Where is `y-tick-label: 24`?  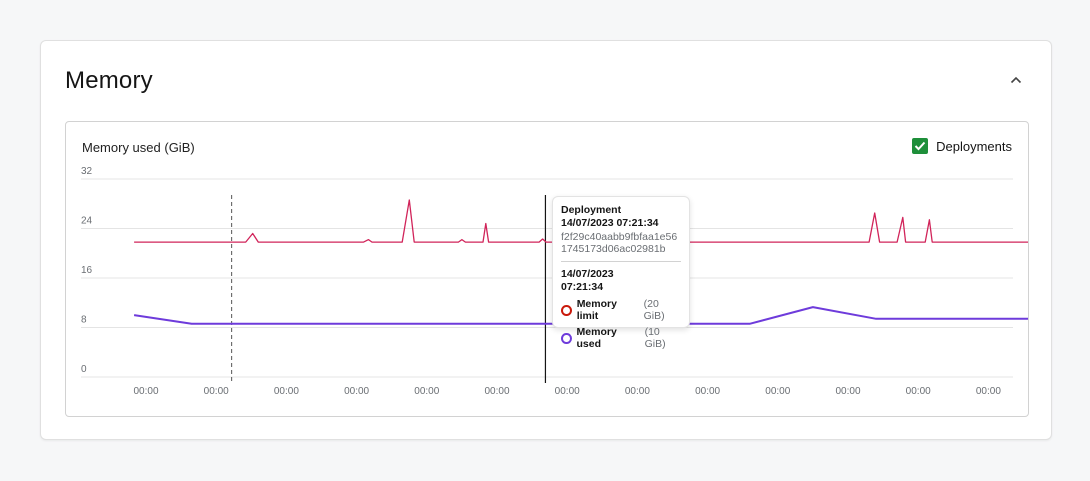 y-tick-label: 24 is located at coordinates (87, 221).